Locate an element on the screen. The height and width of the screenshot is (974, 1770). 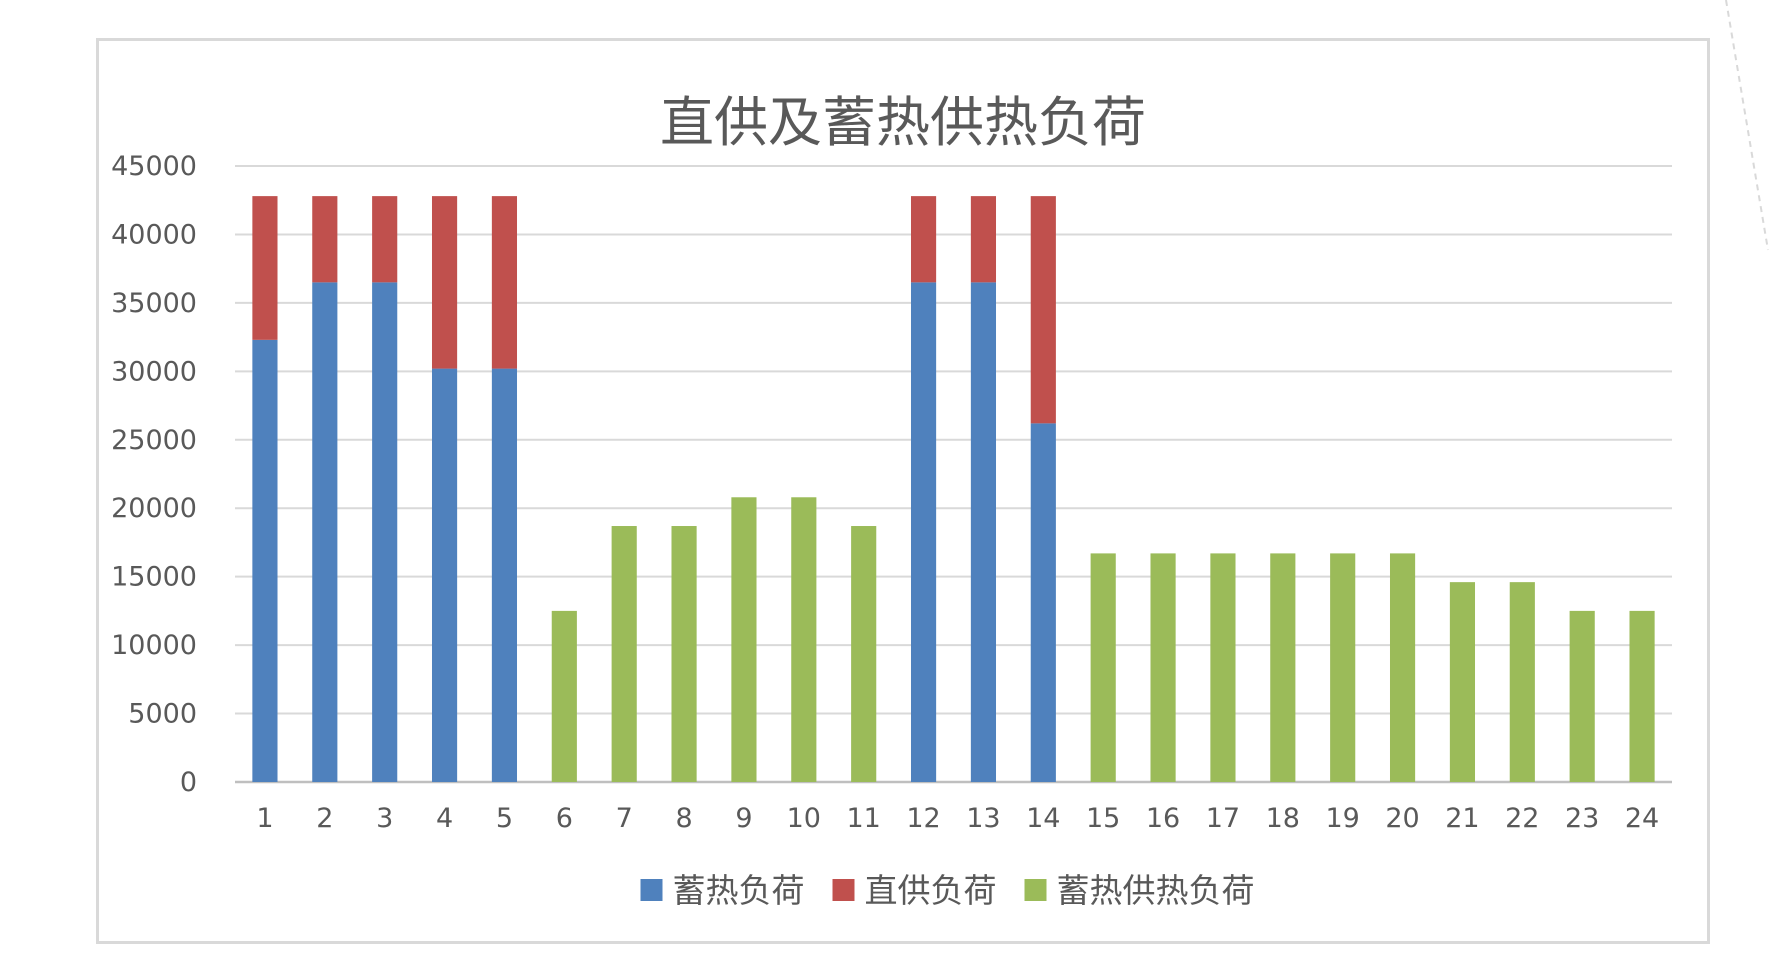
x-tick-label: 3 is located at coordinates (384, 818).